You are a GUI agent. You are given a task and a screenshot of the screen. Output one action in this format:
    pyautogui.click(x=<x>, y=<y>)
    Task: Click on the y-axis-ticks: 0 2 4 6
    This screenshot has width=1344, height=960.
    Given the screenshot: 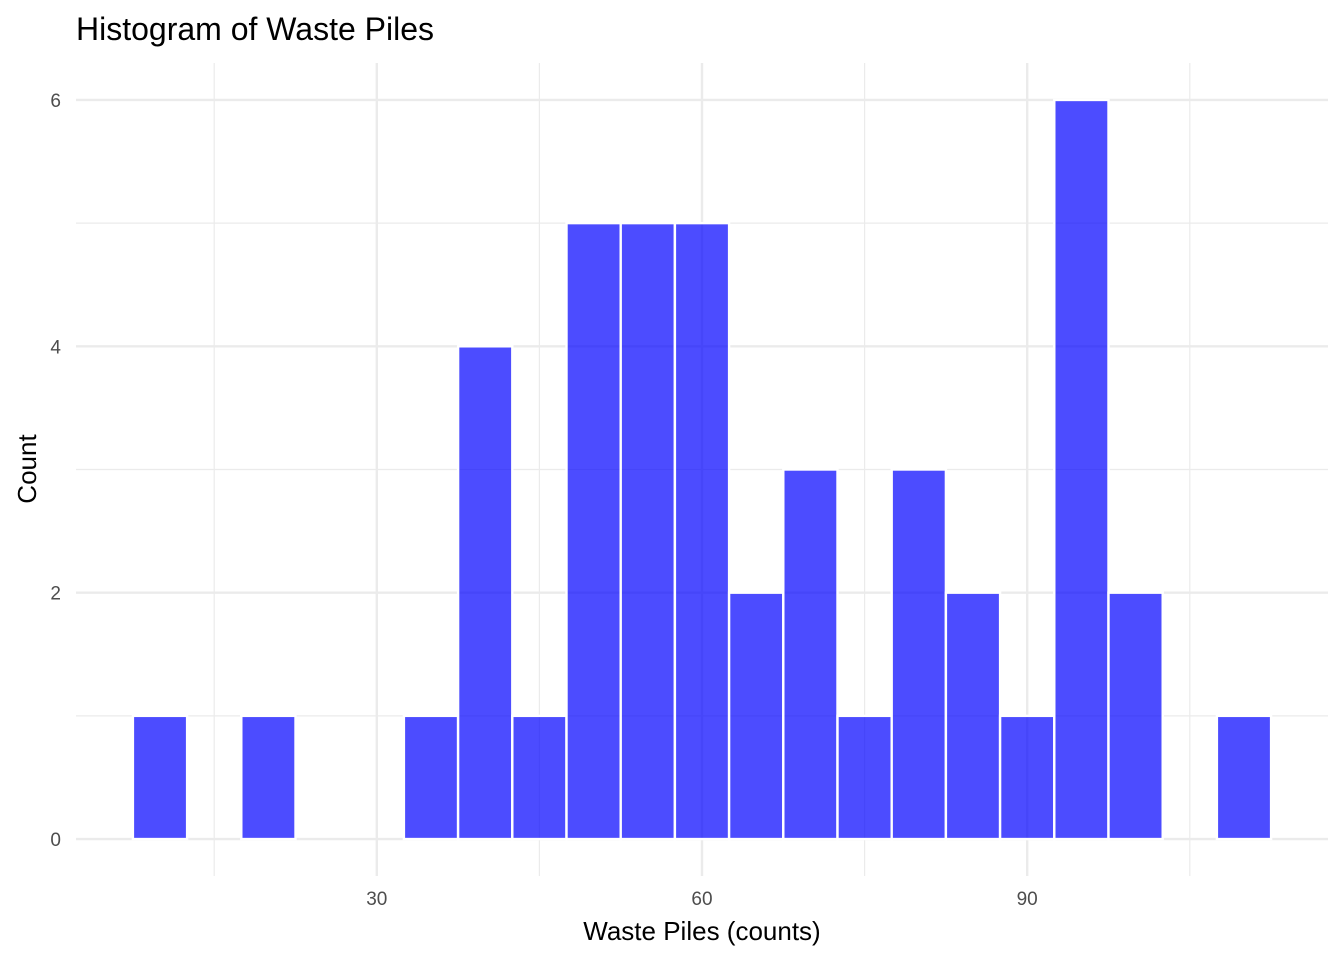 What is the action you would take?
    pyautogui.click(x=55, y=471)
    